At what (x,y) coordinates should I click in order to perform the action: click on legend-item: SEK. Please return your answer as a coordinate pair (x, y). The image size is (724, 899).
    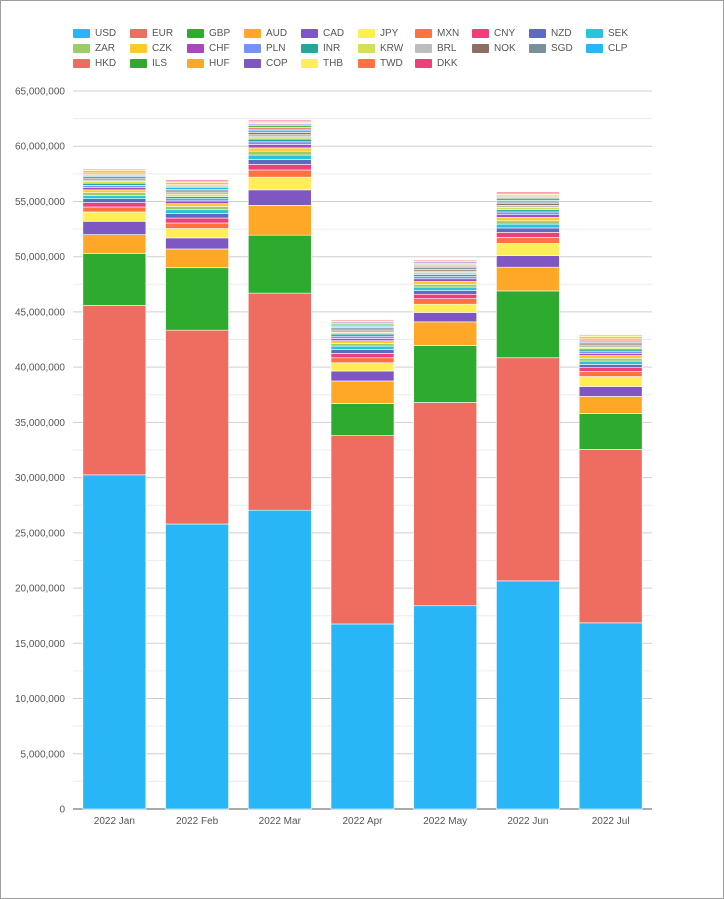
    Looking at the image, I should click on (607, 33).